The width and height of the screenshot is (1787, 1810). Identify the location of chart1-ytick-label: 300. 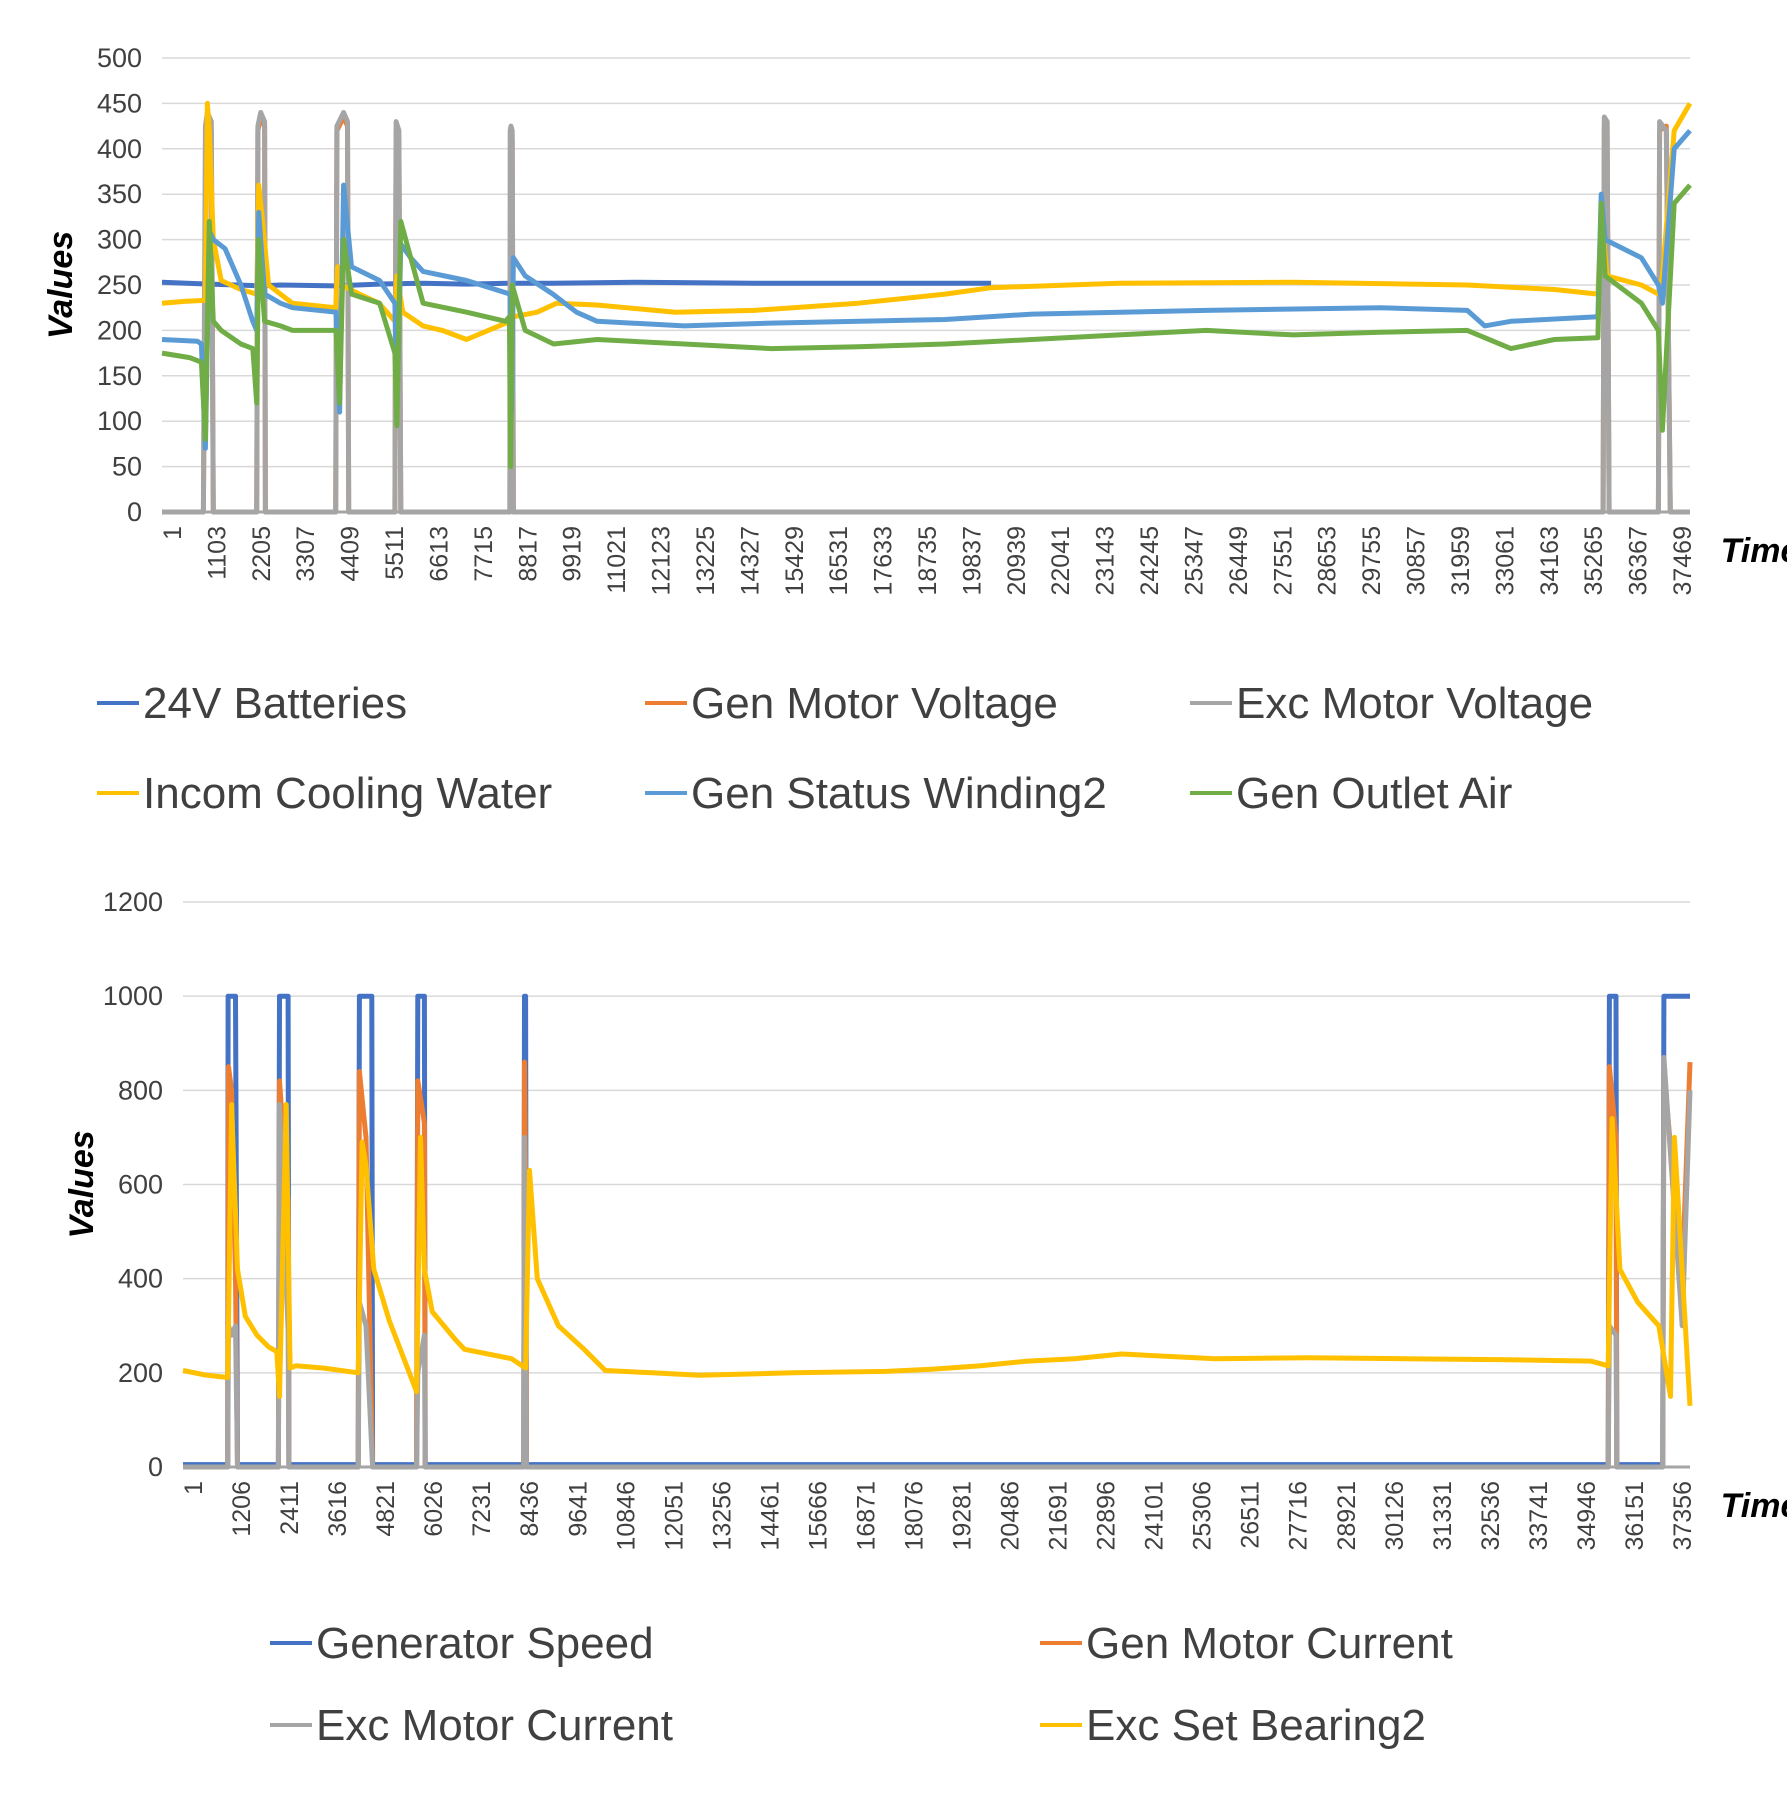
(119, 240).